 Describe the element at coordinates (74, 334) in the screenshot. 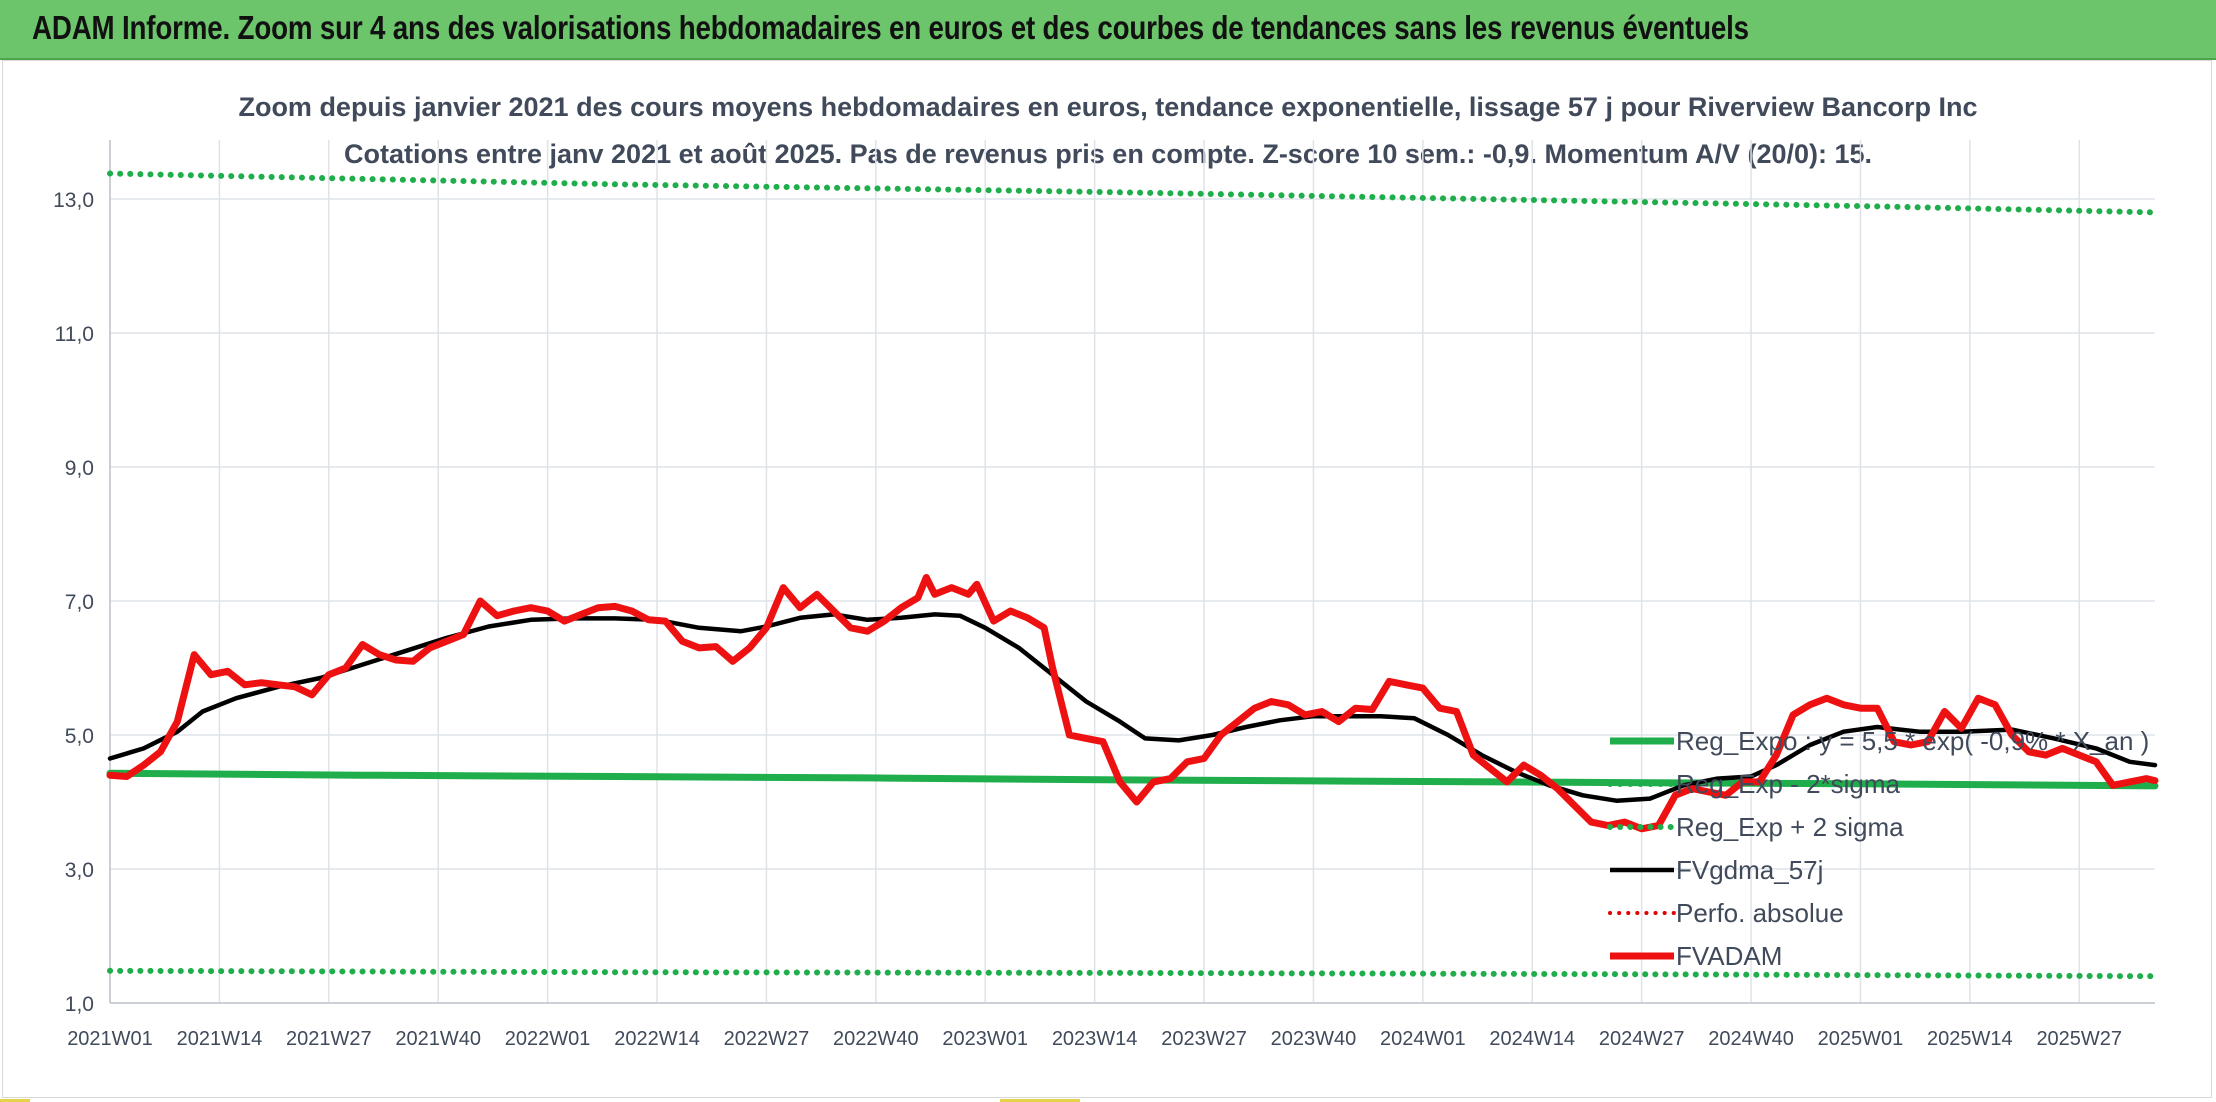

I see `y-tick-label: 11,0` at that location.